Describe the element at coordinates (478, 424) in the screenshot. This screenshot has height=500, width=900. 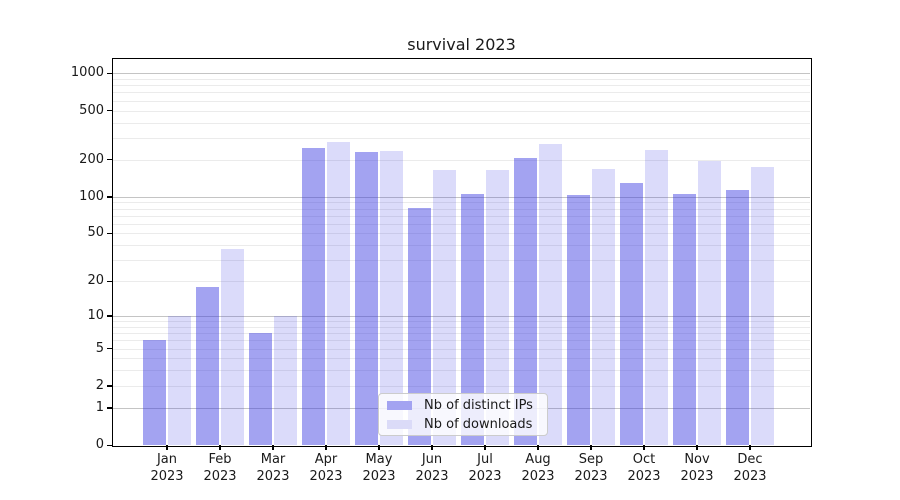
I see `legend-label-downloads: Nb of downloads` at that location.